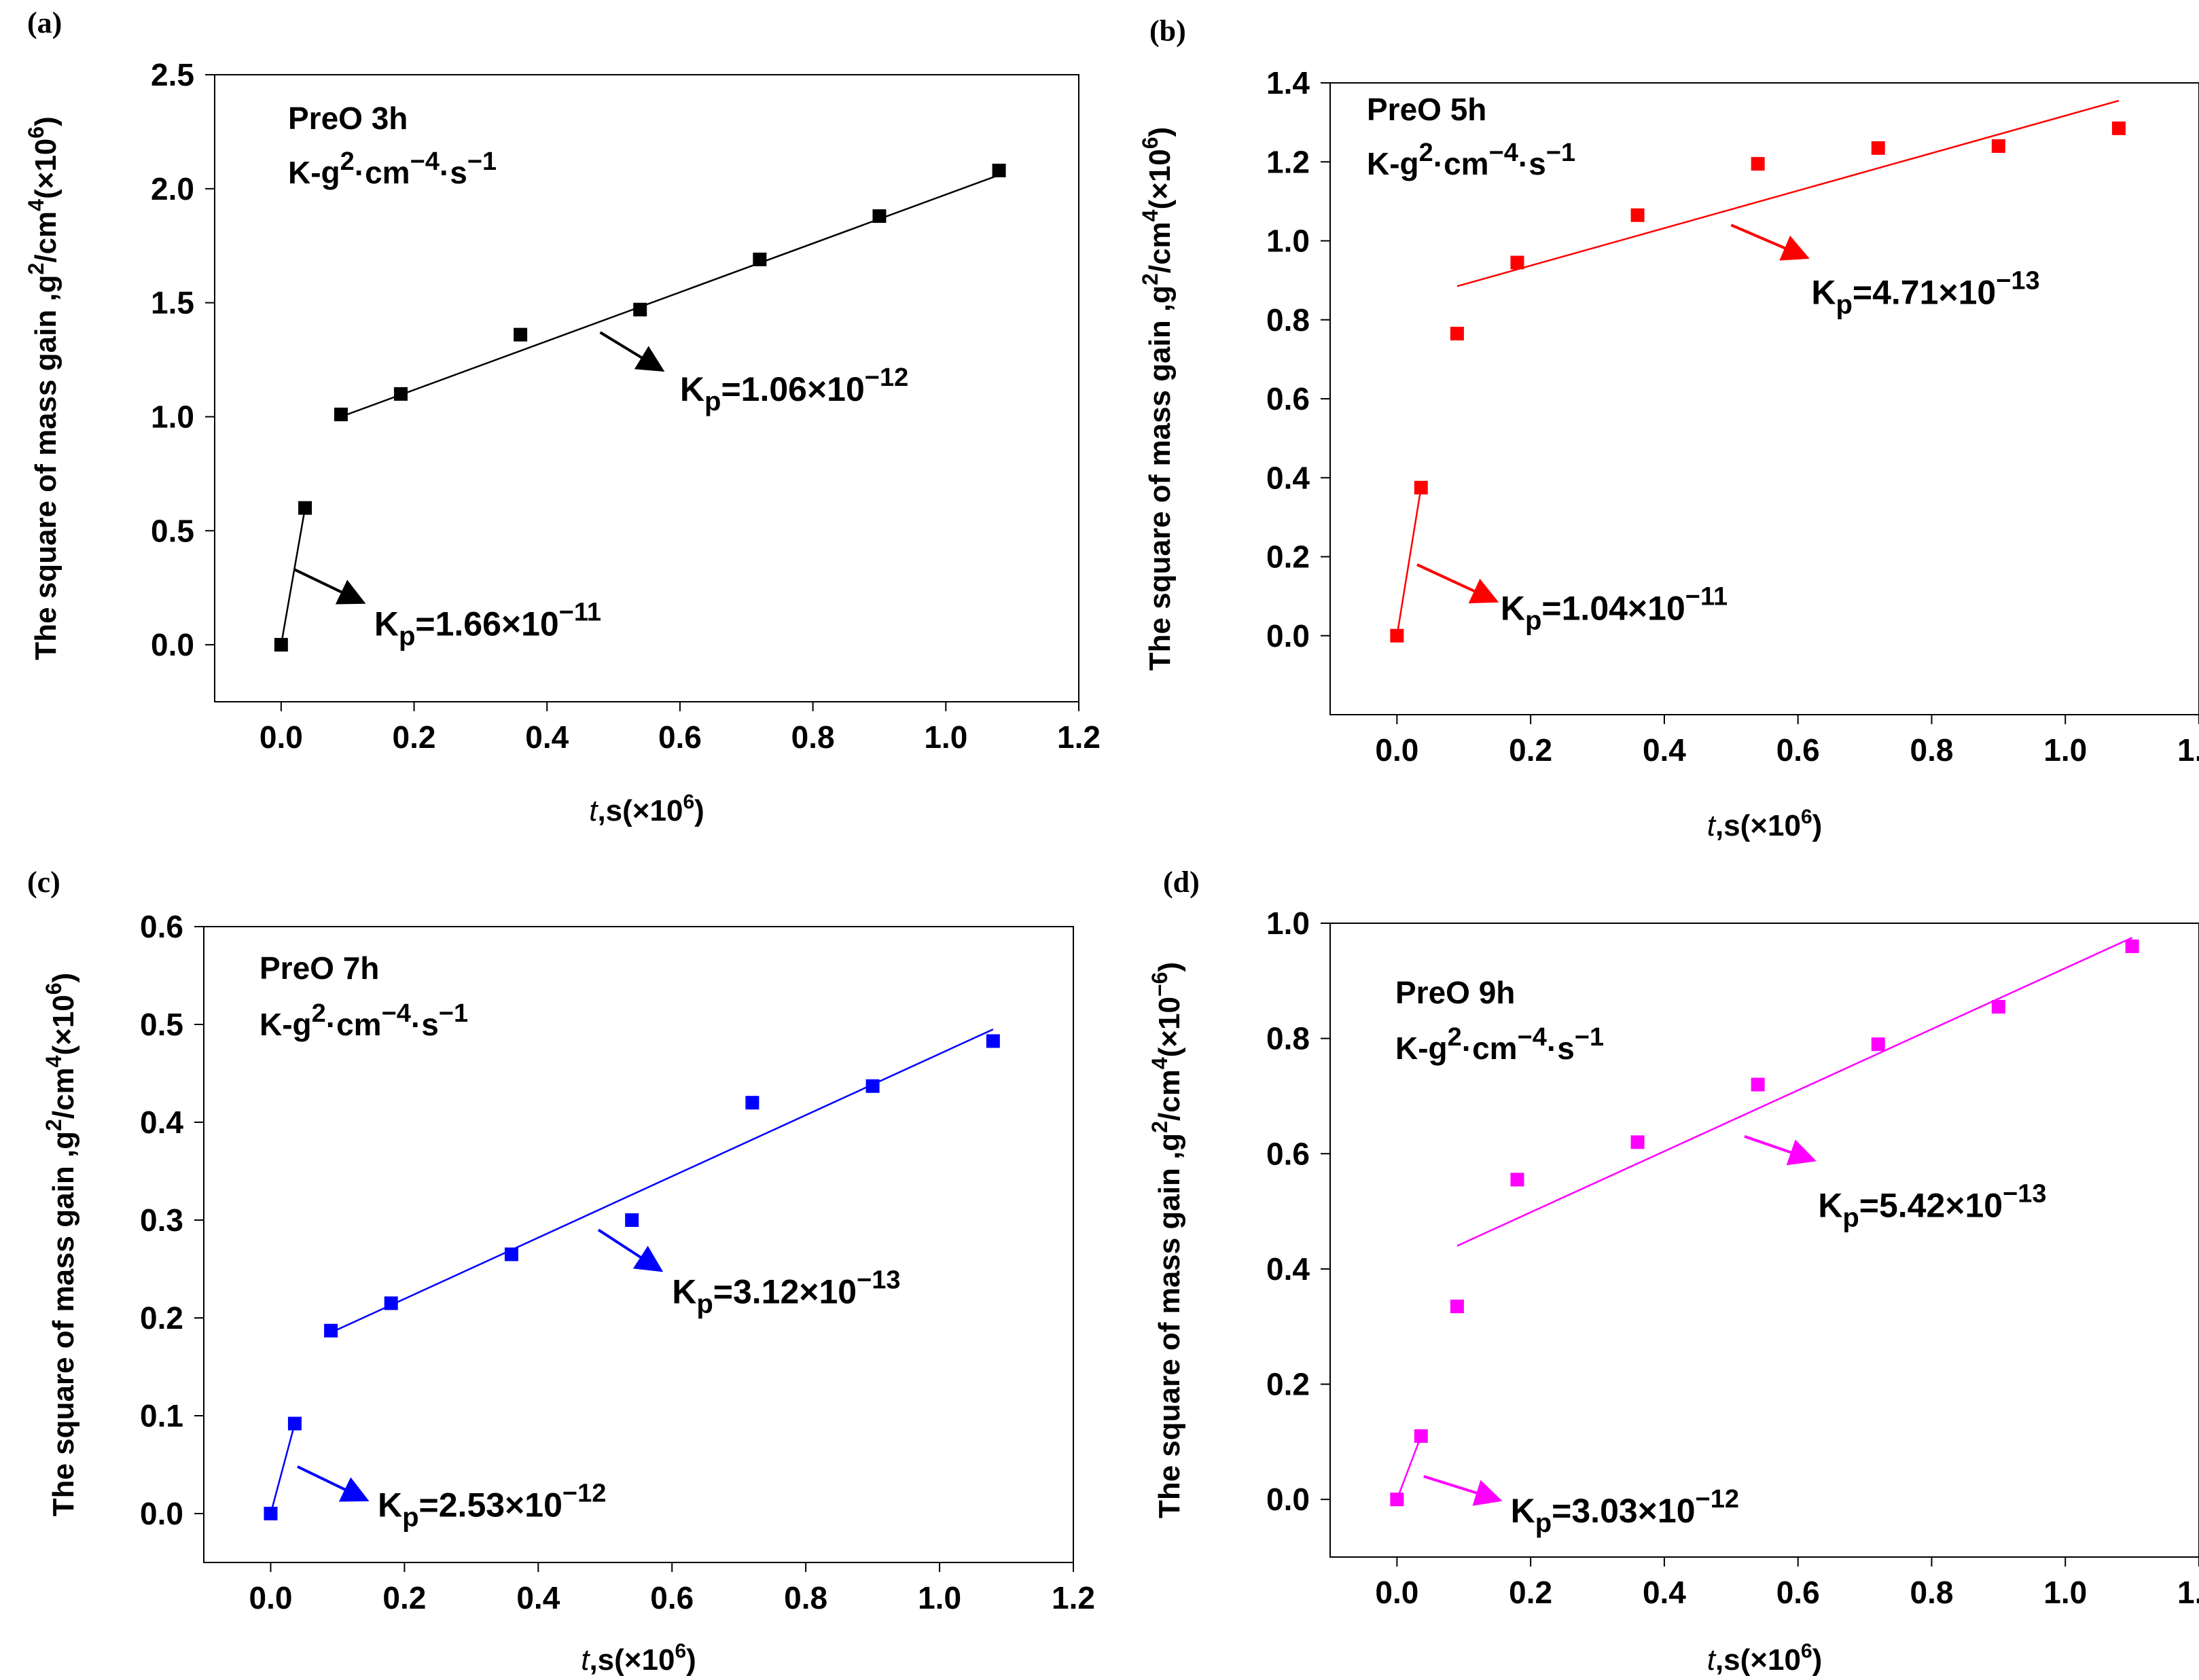  What do you see at coordinates (1166, 1240) in the screenshot?
I see `y-axis-label: The square of mass gain ,g2/cm4(×10−6)` at bounding box center [1166, 1240].